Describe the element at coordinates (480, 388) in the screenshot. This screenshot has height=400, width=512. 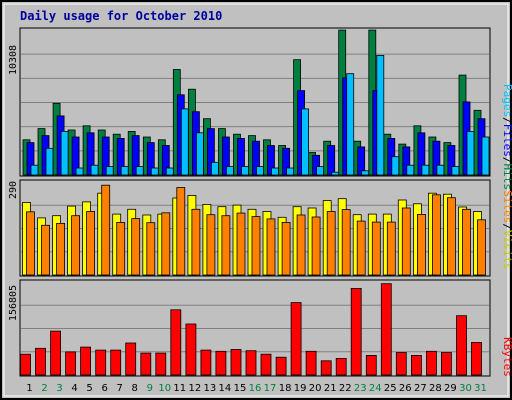
I see `x-tick-label-day-31: 31` at that location.